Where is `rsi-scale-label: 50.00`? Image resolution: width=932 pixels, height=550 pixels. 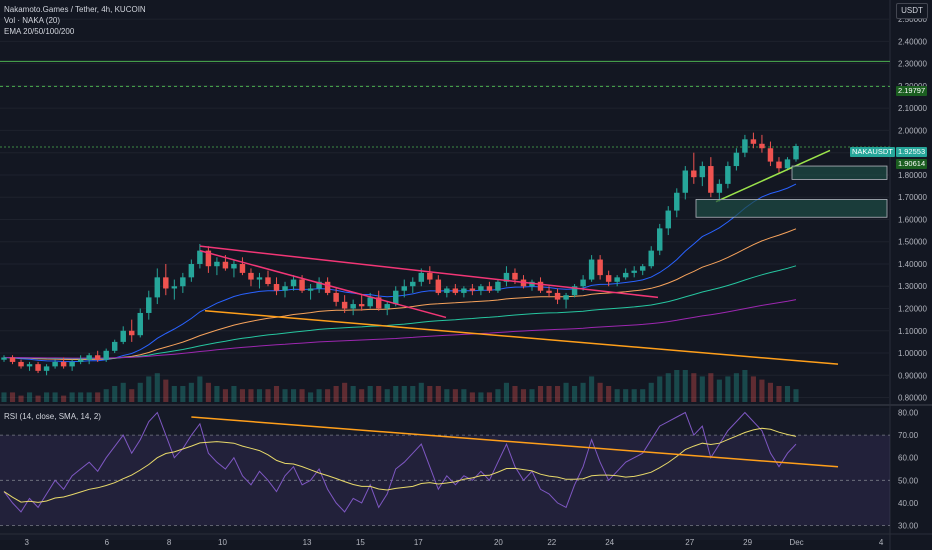 rsi-scale-label: 50.00 is located at coordinates (908, 480).